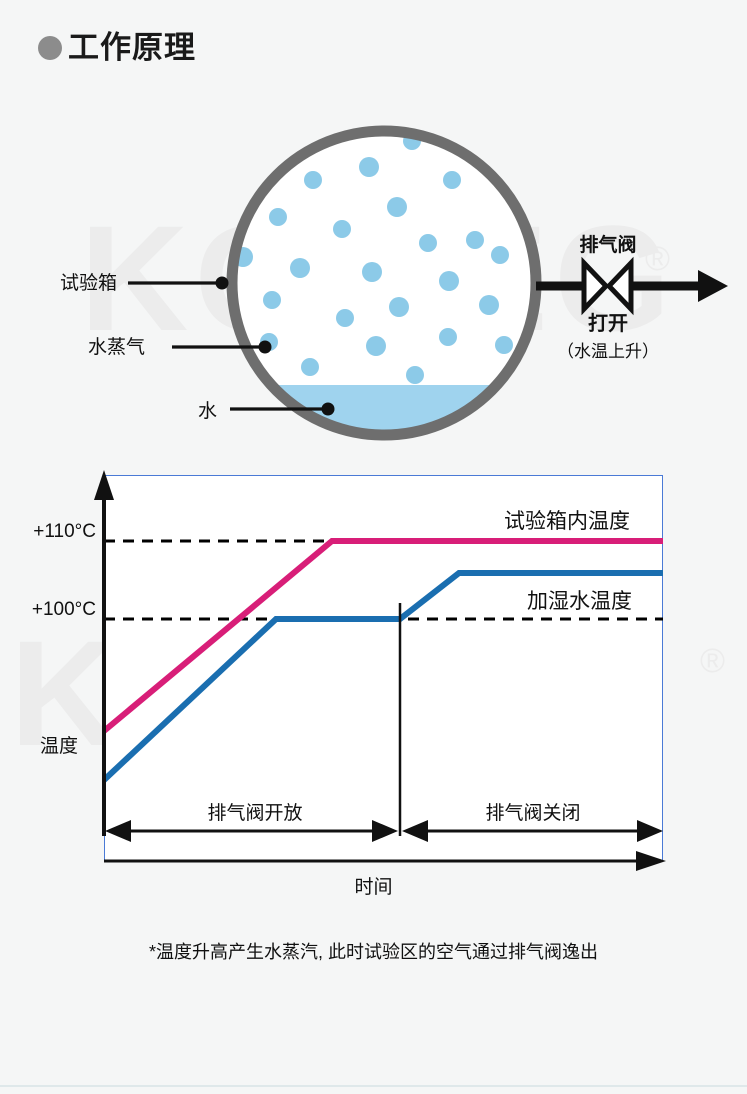  What do you see at coordinates (89, 283) in the screenshot?
I see `chamber-label: 试验箱` at bounding box center [89, 283].